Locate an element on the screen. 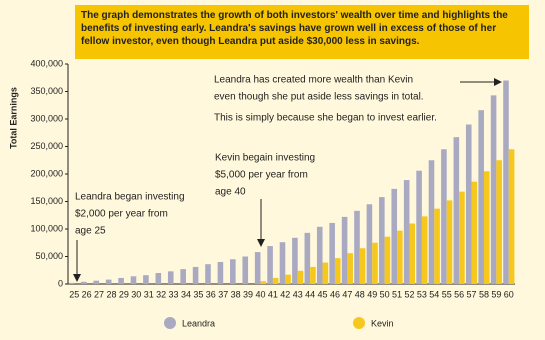 This screenshot has height=340, width=545. annotation: $5,000 per year from is located at coordinates (261, 175).